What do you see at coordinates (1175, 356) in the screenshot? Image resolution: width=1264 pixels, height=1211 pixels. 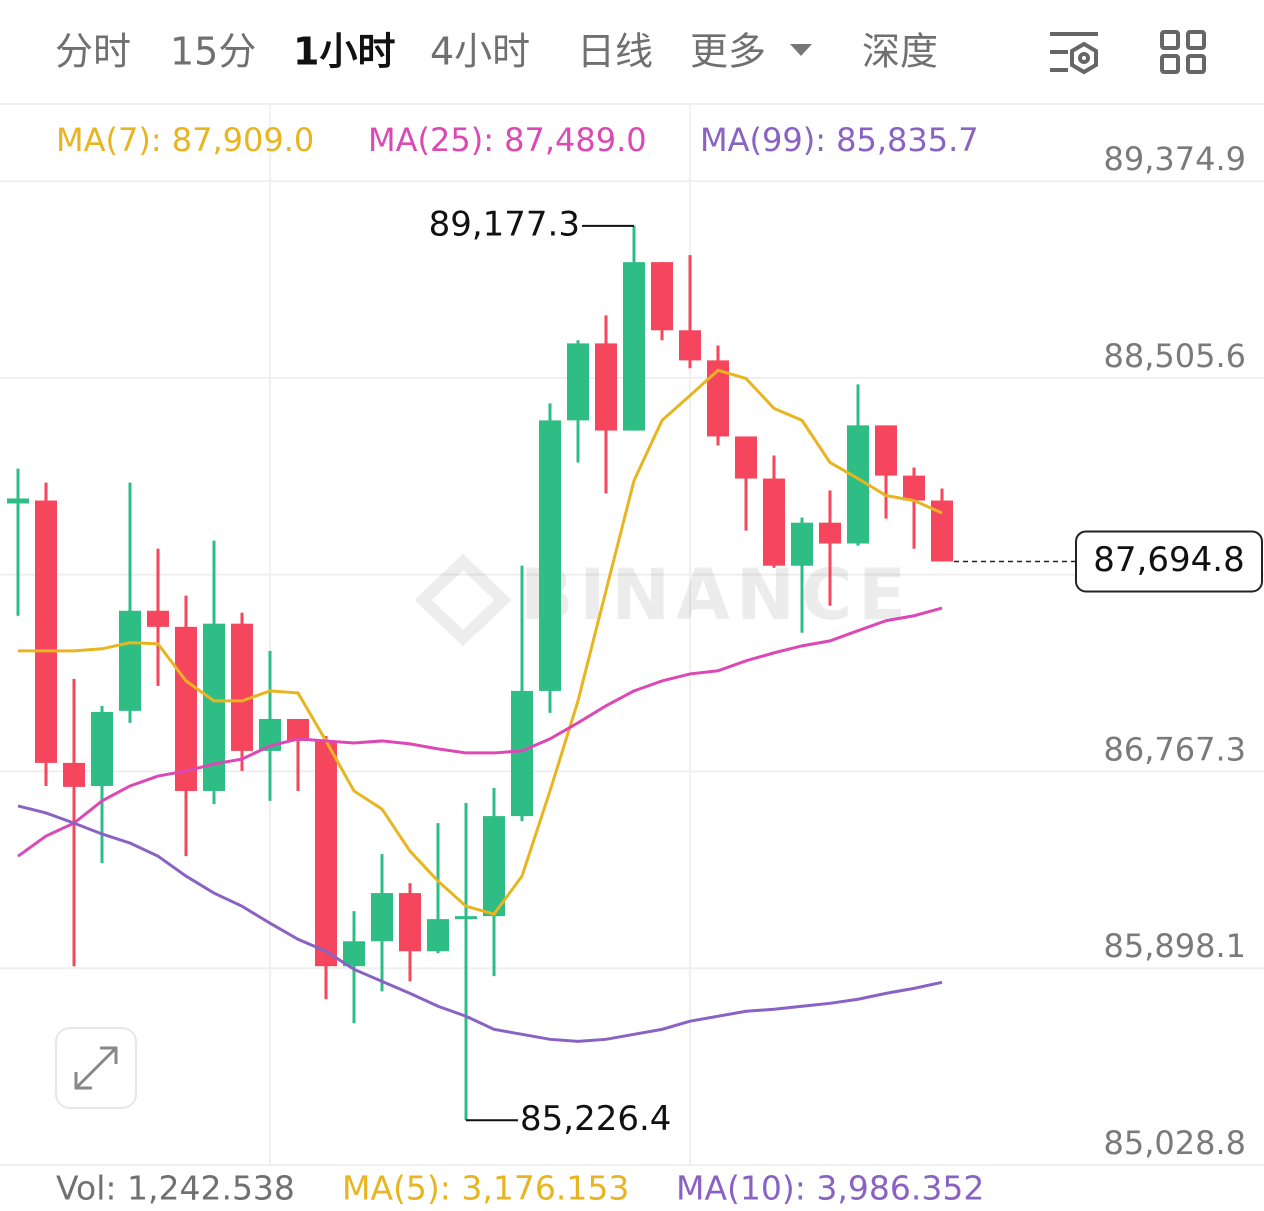 I see `y-tick-label: 88,505.6` at bounding box center [1175, 356].